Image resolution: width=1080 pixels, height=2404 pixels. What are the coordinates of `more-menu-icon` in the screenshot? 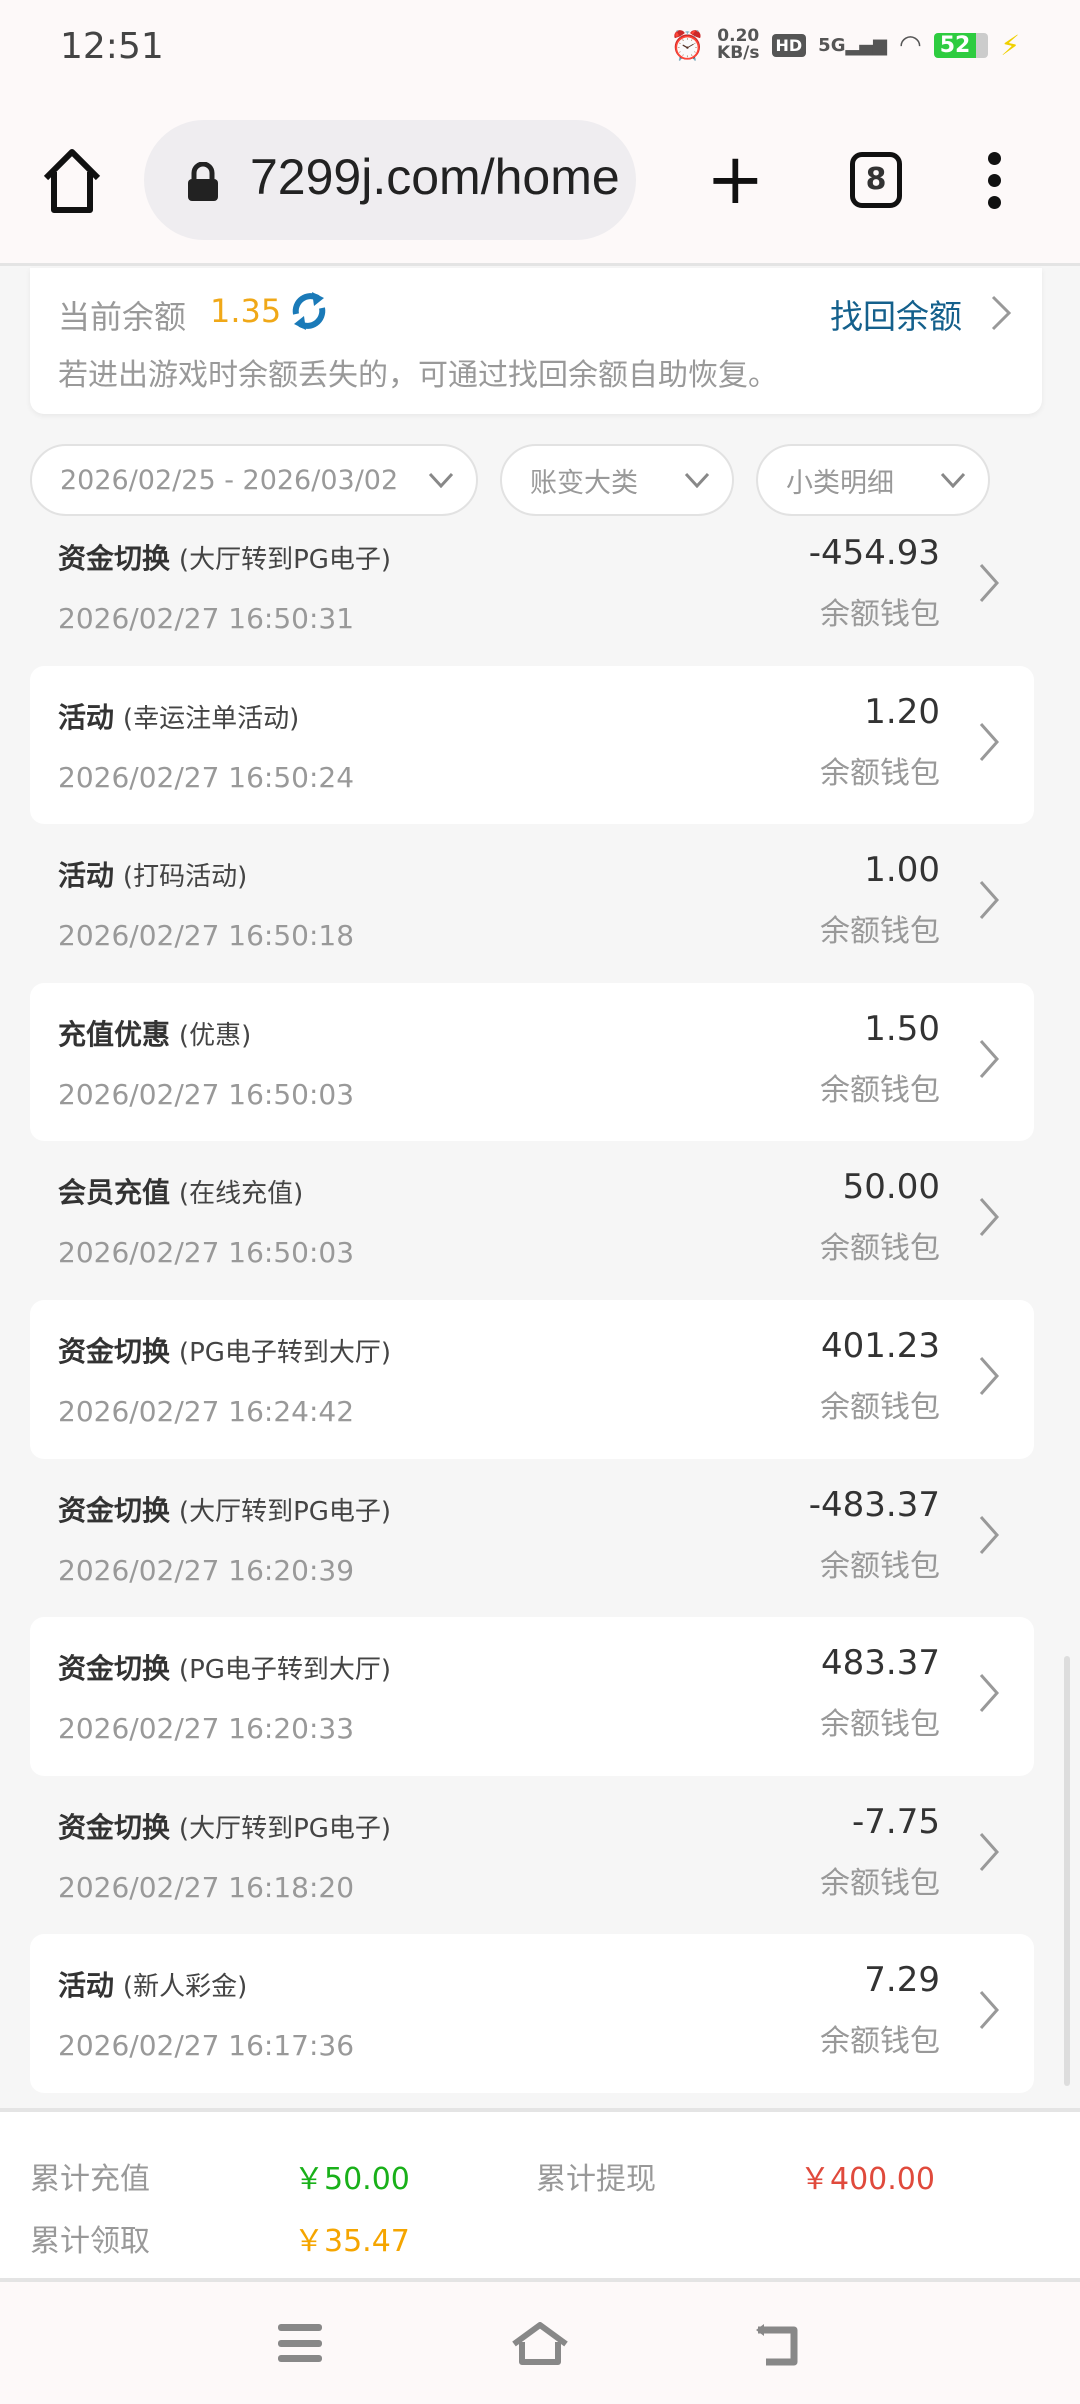 It's located at (995, 185).